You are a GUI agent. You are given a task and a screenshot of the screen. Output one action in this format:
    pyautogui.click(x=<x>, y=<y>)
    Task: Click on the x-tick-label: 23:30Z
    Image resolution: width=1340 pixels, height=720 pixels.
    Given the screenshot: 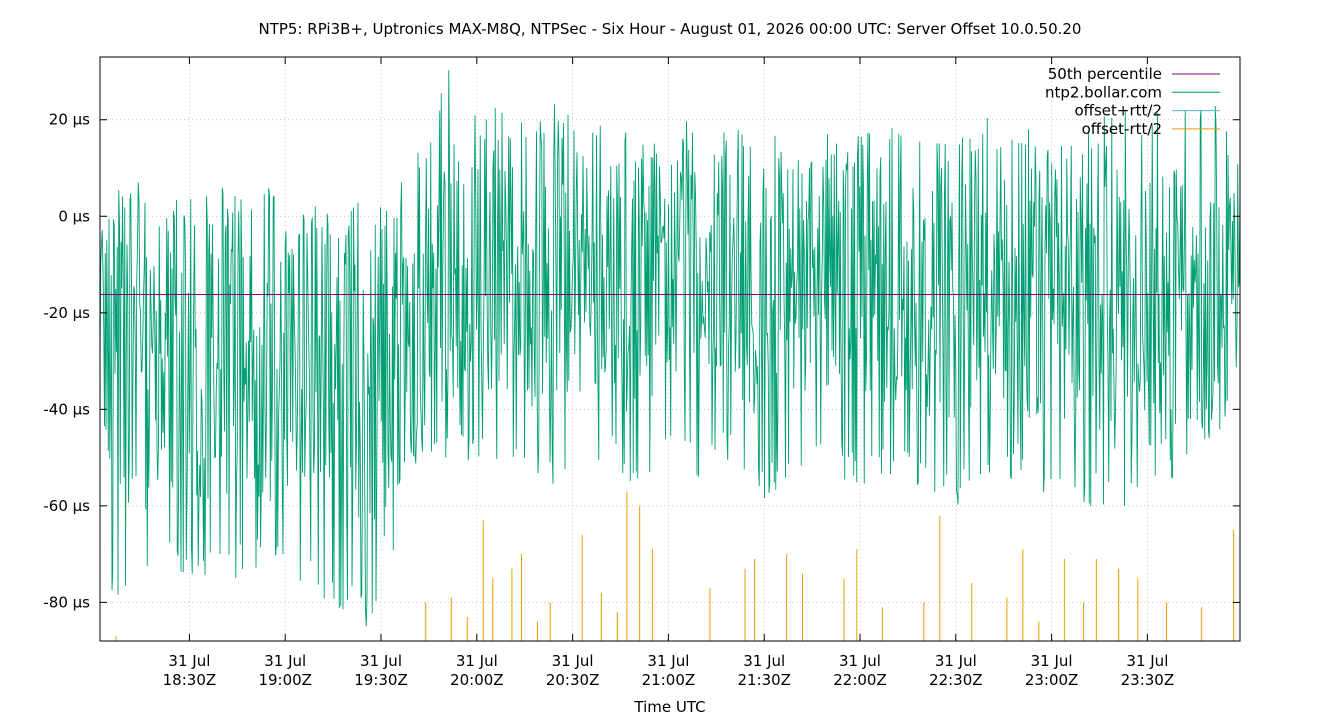 What is the action you would take?
    pyautogui.click(x=1148, y=680)
    